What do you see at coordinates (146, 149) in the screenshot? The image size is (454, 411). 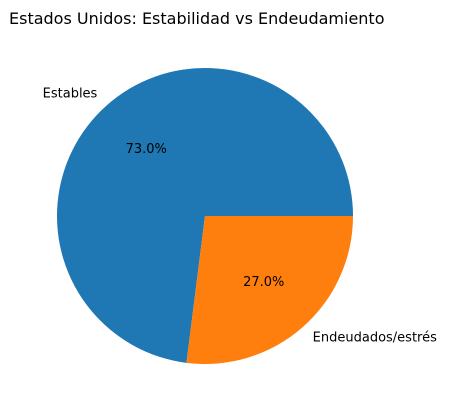 I see `pie-slice-1-percent: 73.0%` at bounding box center [146, 149].